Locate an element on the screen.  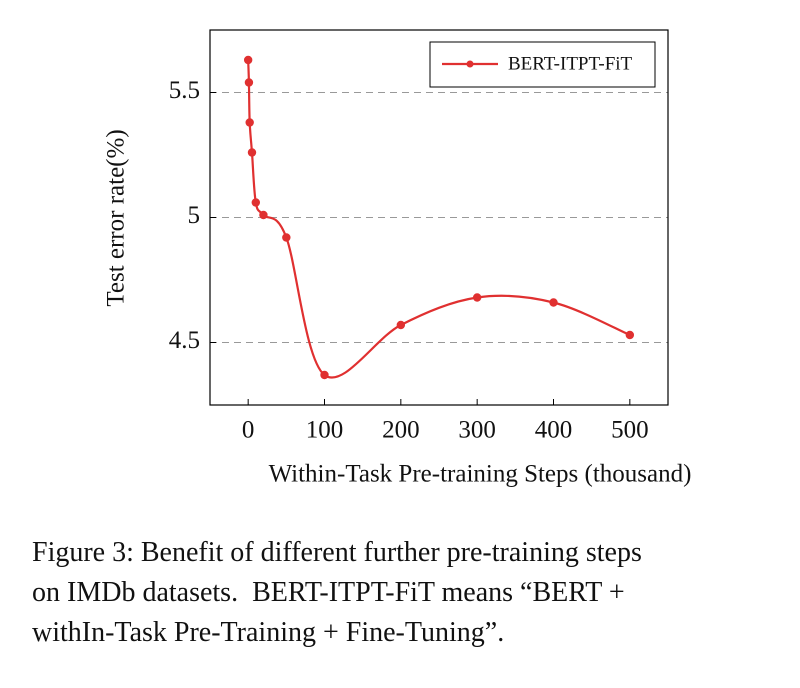
y-axis-label: Test error rate(%) is located at coordinates (116, 217).